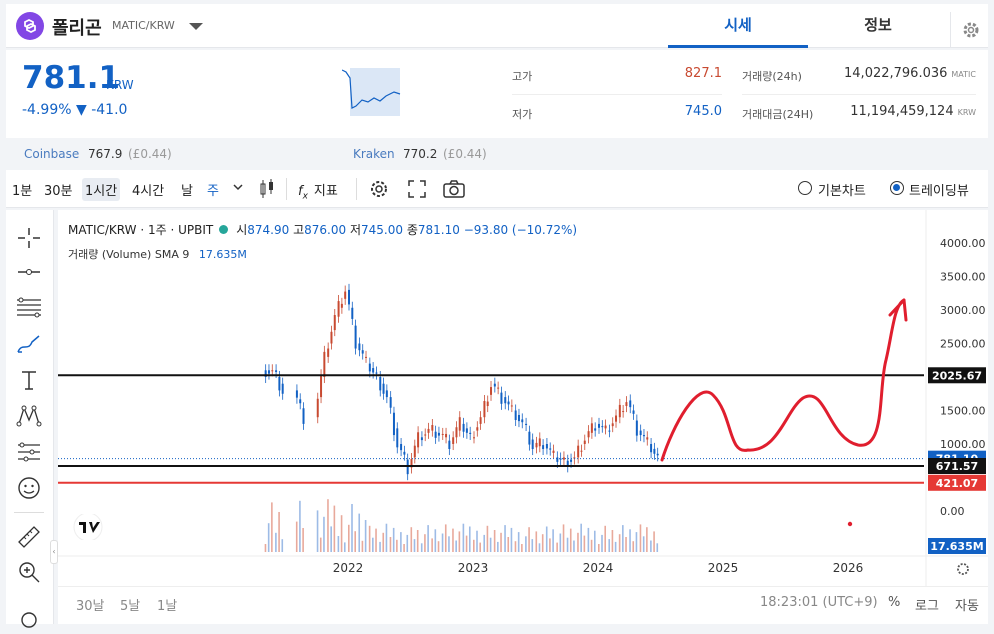 Image resolution: width=994 pixels, height=634 pixels. What do you see at coordinates (374, 154) in the screenshot?
I see `exchange-kraken-name: Kraken` at bounding box center [374, 154].